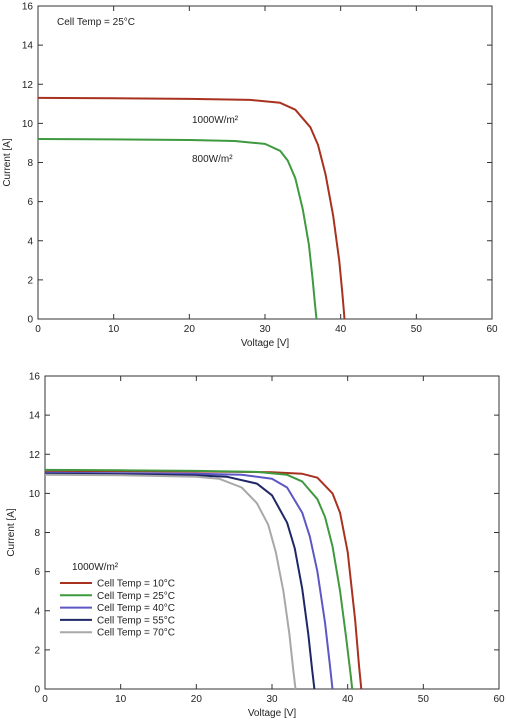  What do you see at coordinates (136, 633) in the screenshot?
I see `legend-label: Cell Temp = 70°C` at bounding box center [136, 633].